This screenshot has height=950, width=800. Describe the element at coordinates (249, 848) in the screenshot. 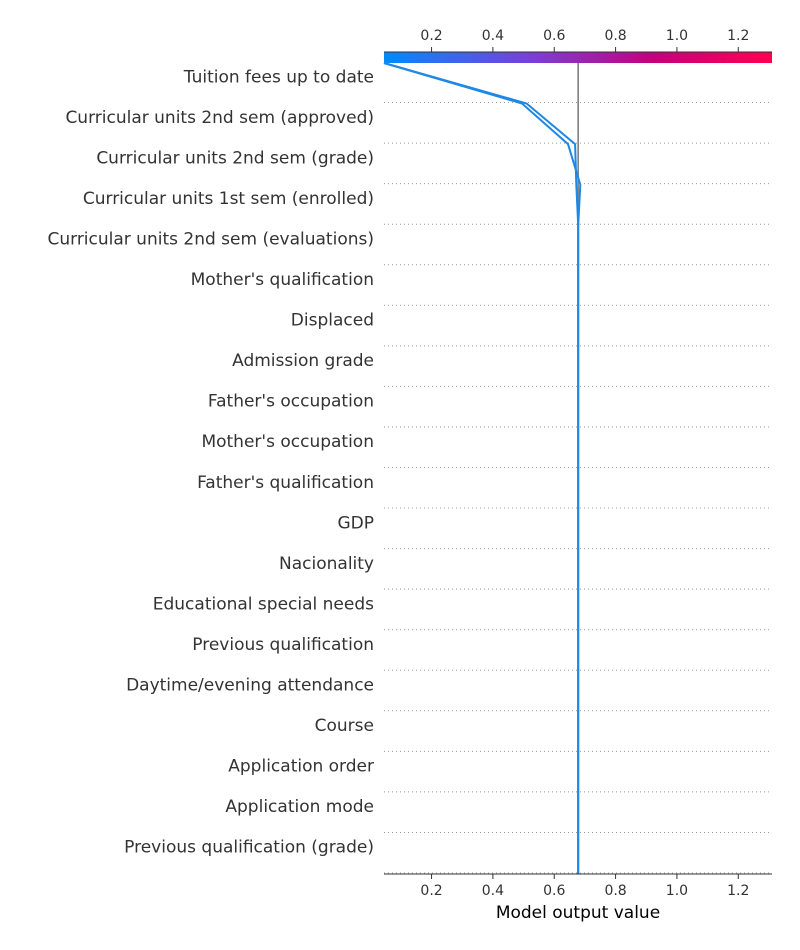

I see `feature-label: Previous qualification (grade)` at that location.